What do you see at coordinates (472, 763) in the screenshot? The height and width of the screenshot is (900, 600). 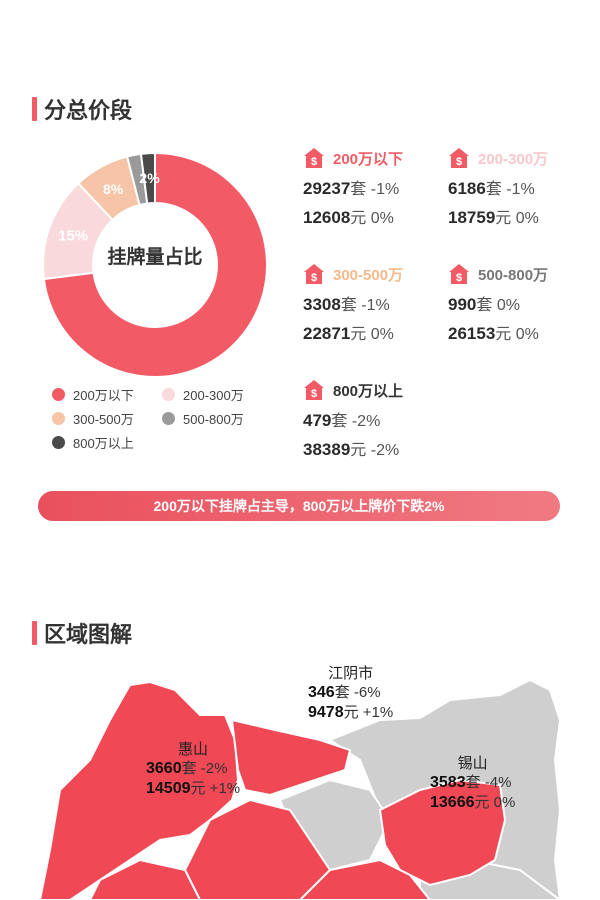 I see `region-name: 锡山` at bounding box center [472, 763].